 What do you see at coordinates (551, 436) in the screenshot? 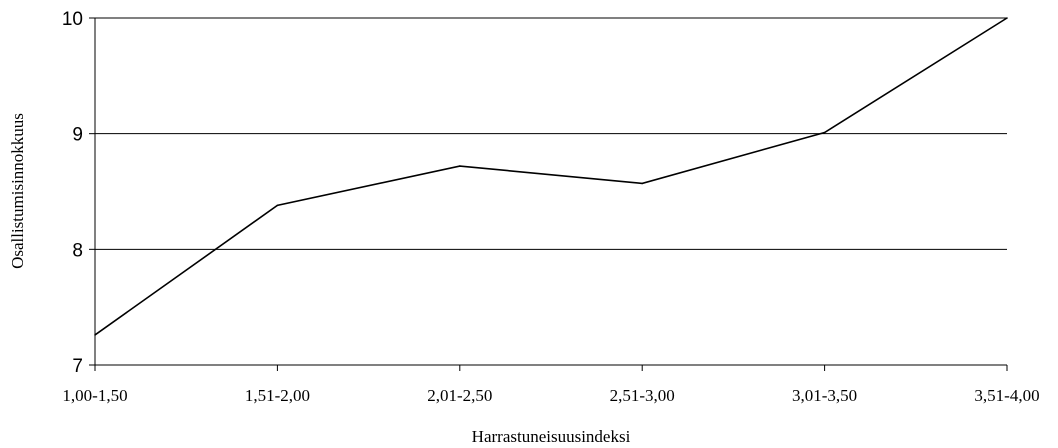
I see `x-axis-title: Harrastuneisuusindeksi` at bounding box center [551, 436].